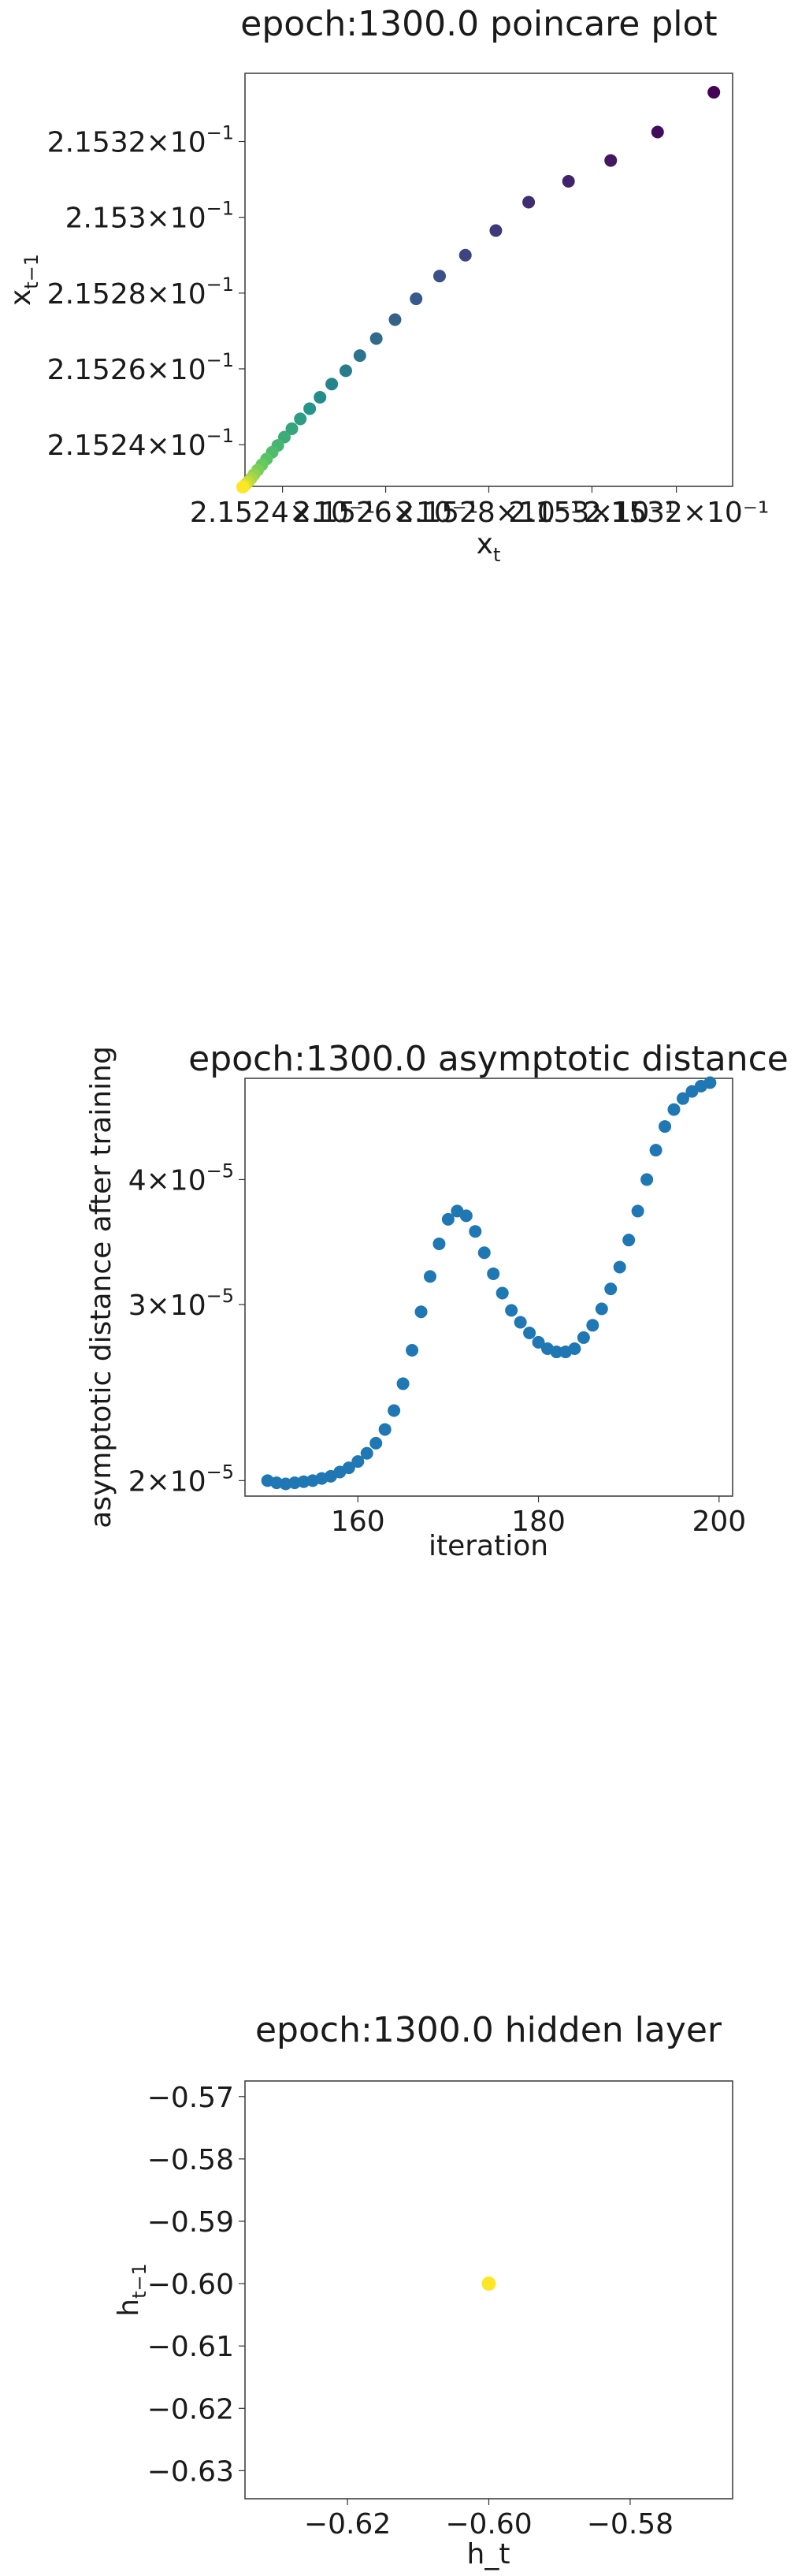 The image size is (798, 2576). Describe the element at coordinates (149, 216) in the screenshot. I see `poincare-y-tick-label: 2.153×10⁻¹` at that location.